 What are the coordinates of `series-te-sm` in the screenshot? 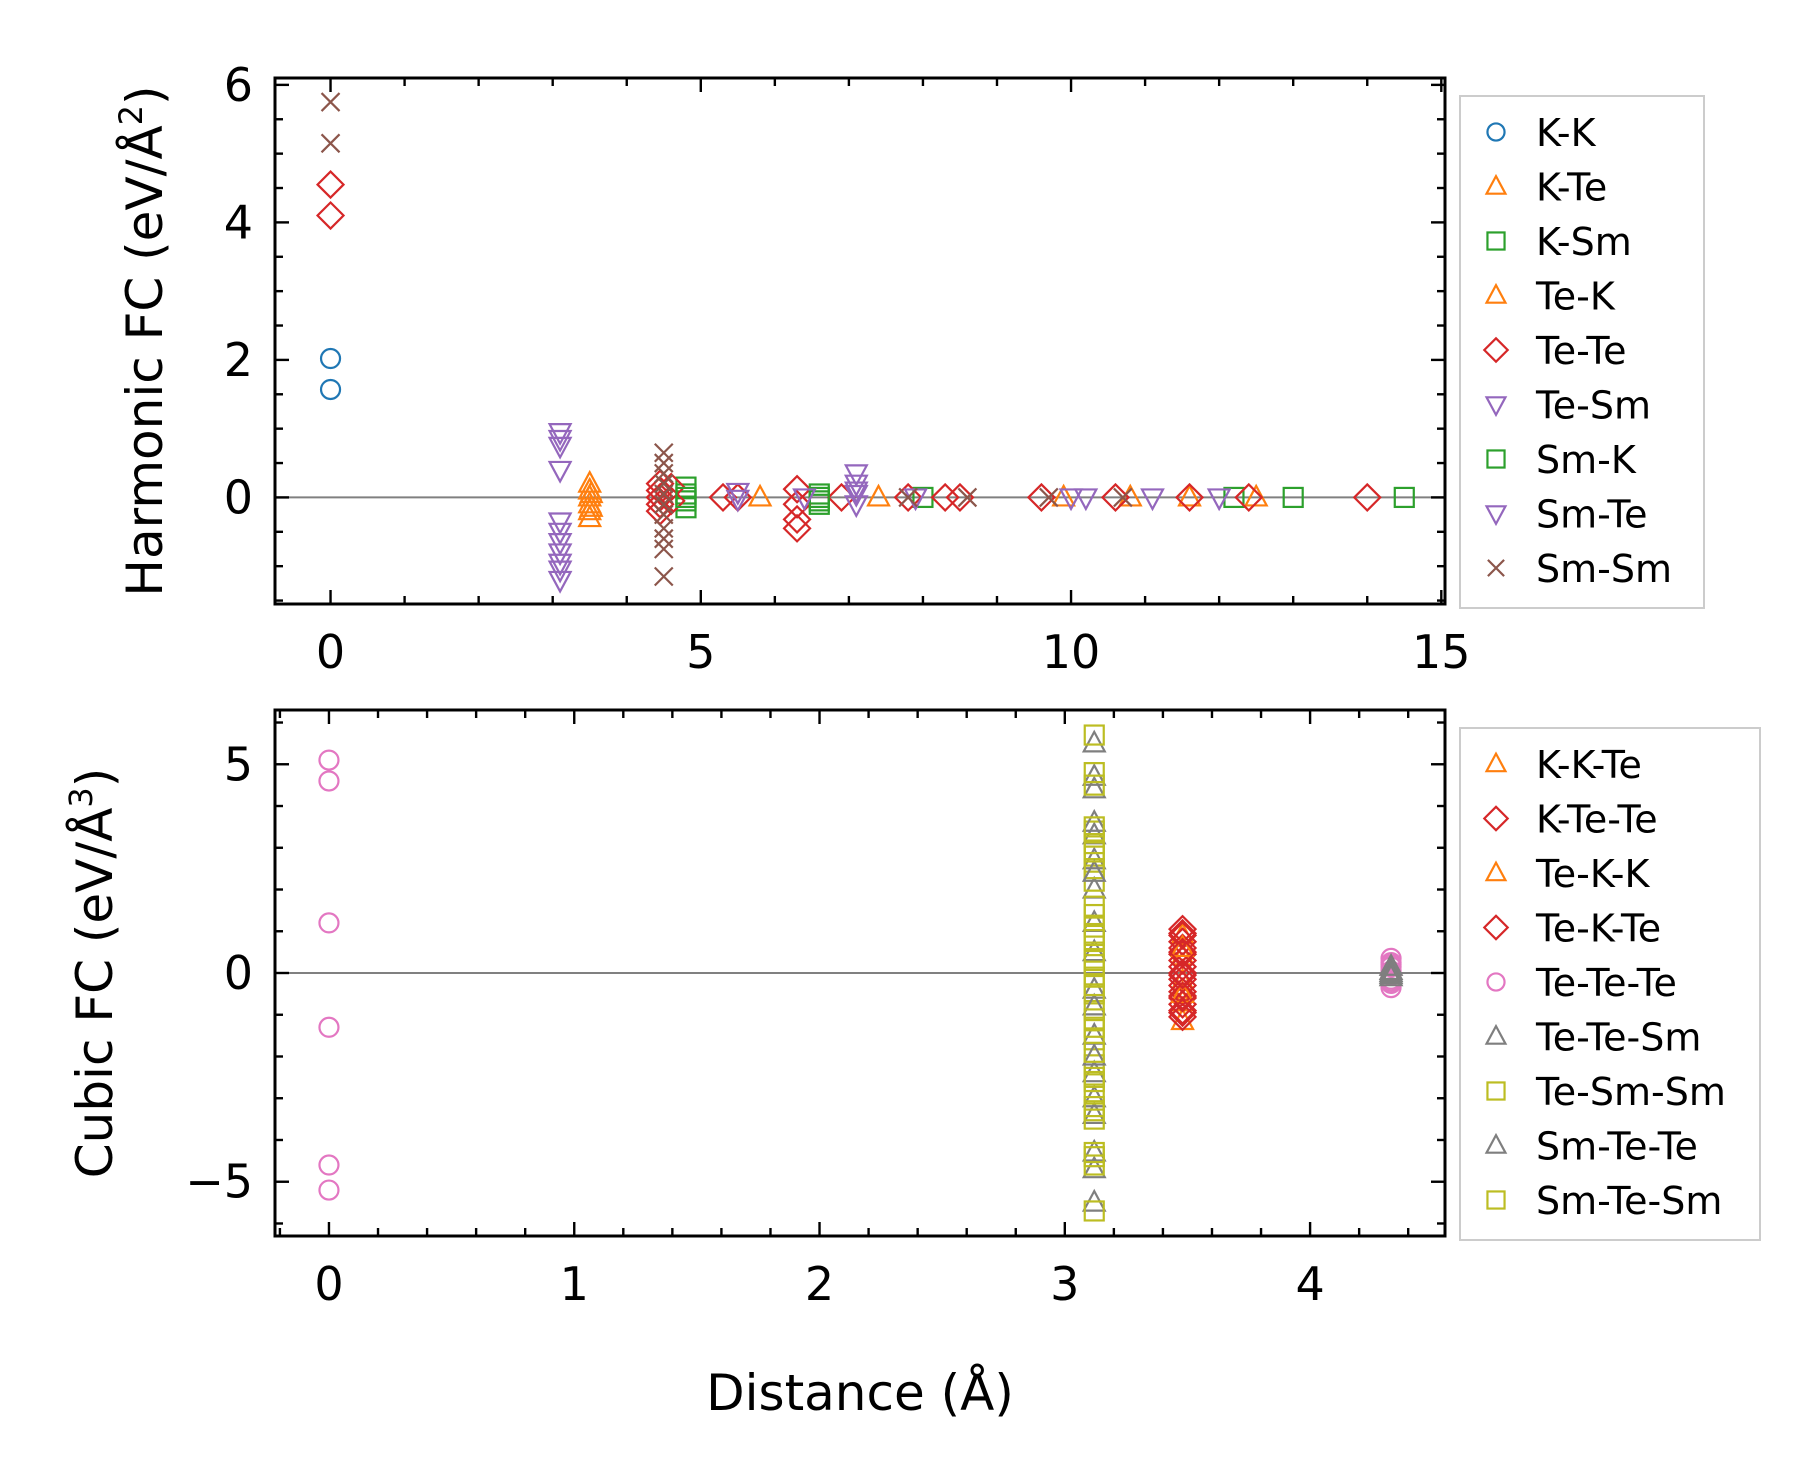 It's located at (856, 508).